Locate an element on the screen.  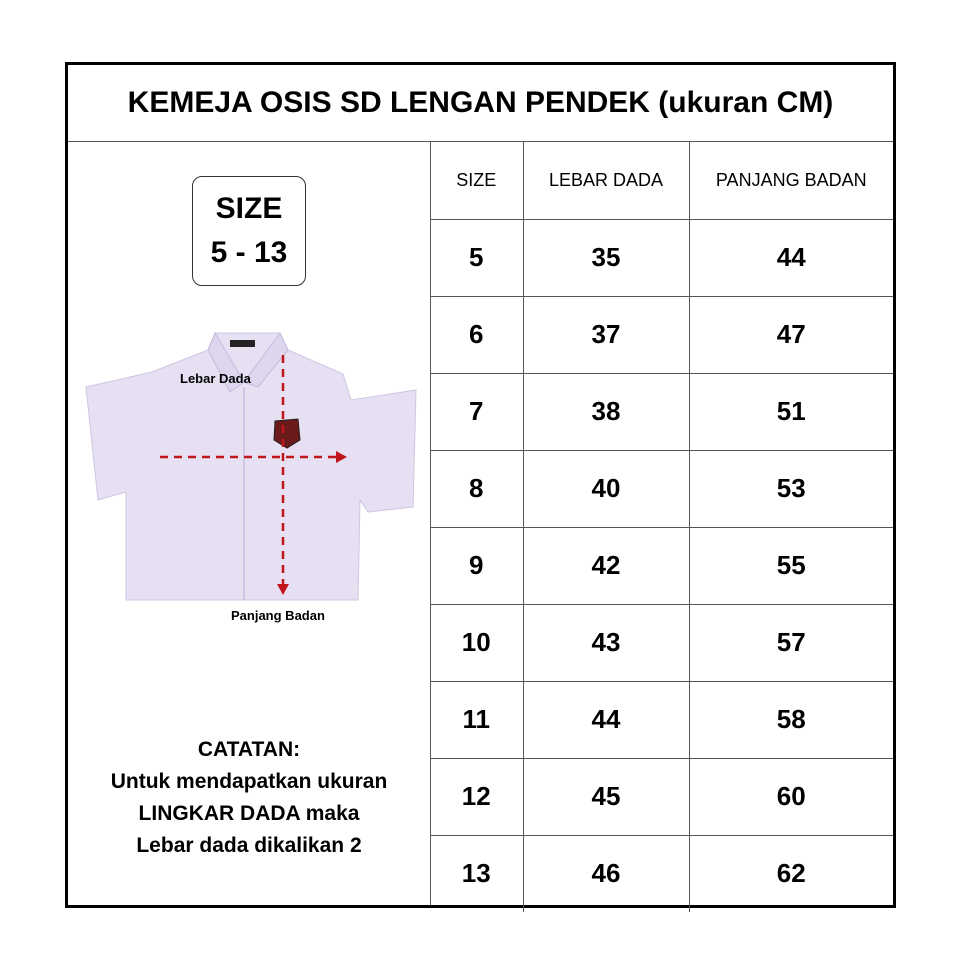
cell-body-length: 44 is located at coordinates (790, 257).